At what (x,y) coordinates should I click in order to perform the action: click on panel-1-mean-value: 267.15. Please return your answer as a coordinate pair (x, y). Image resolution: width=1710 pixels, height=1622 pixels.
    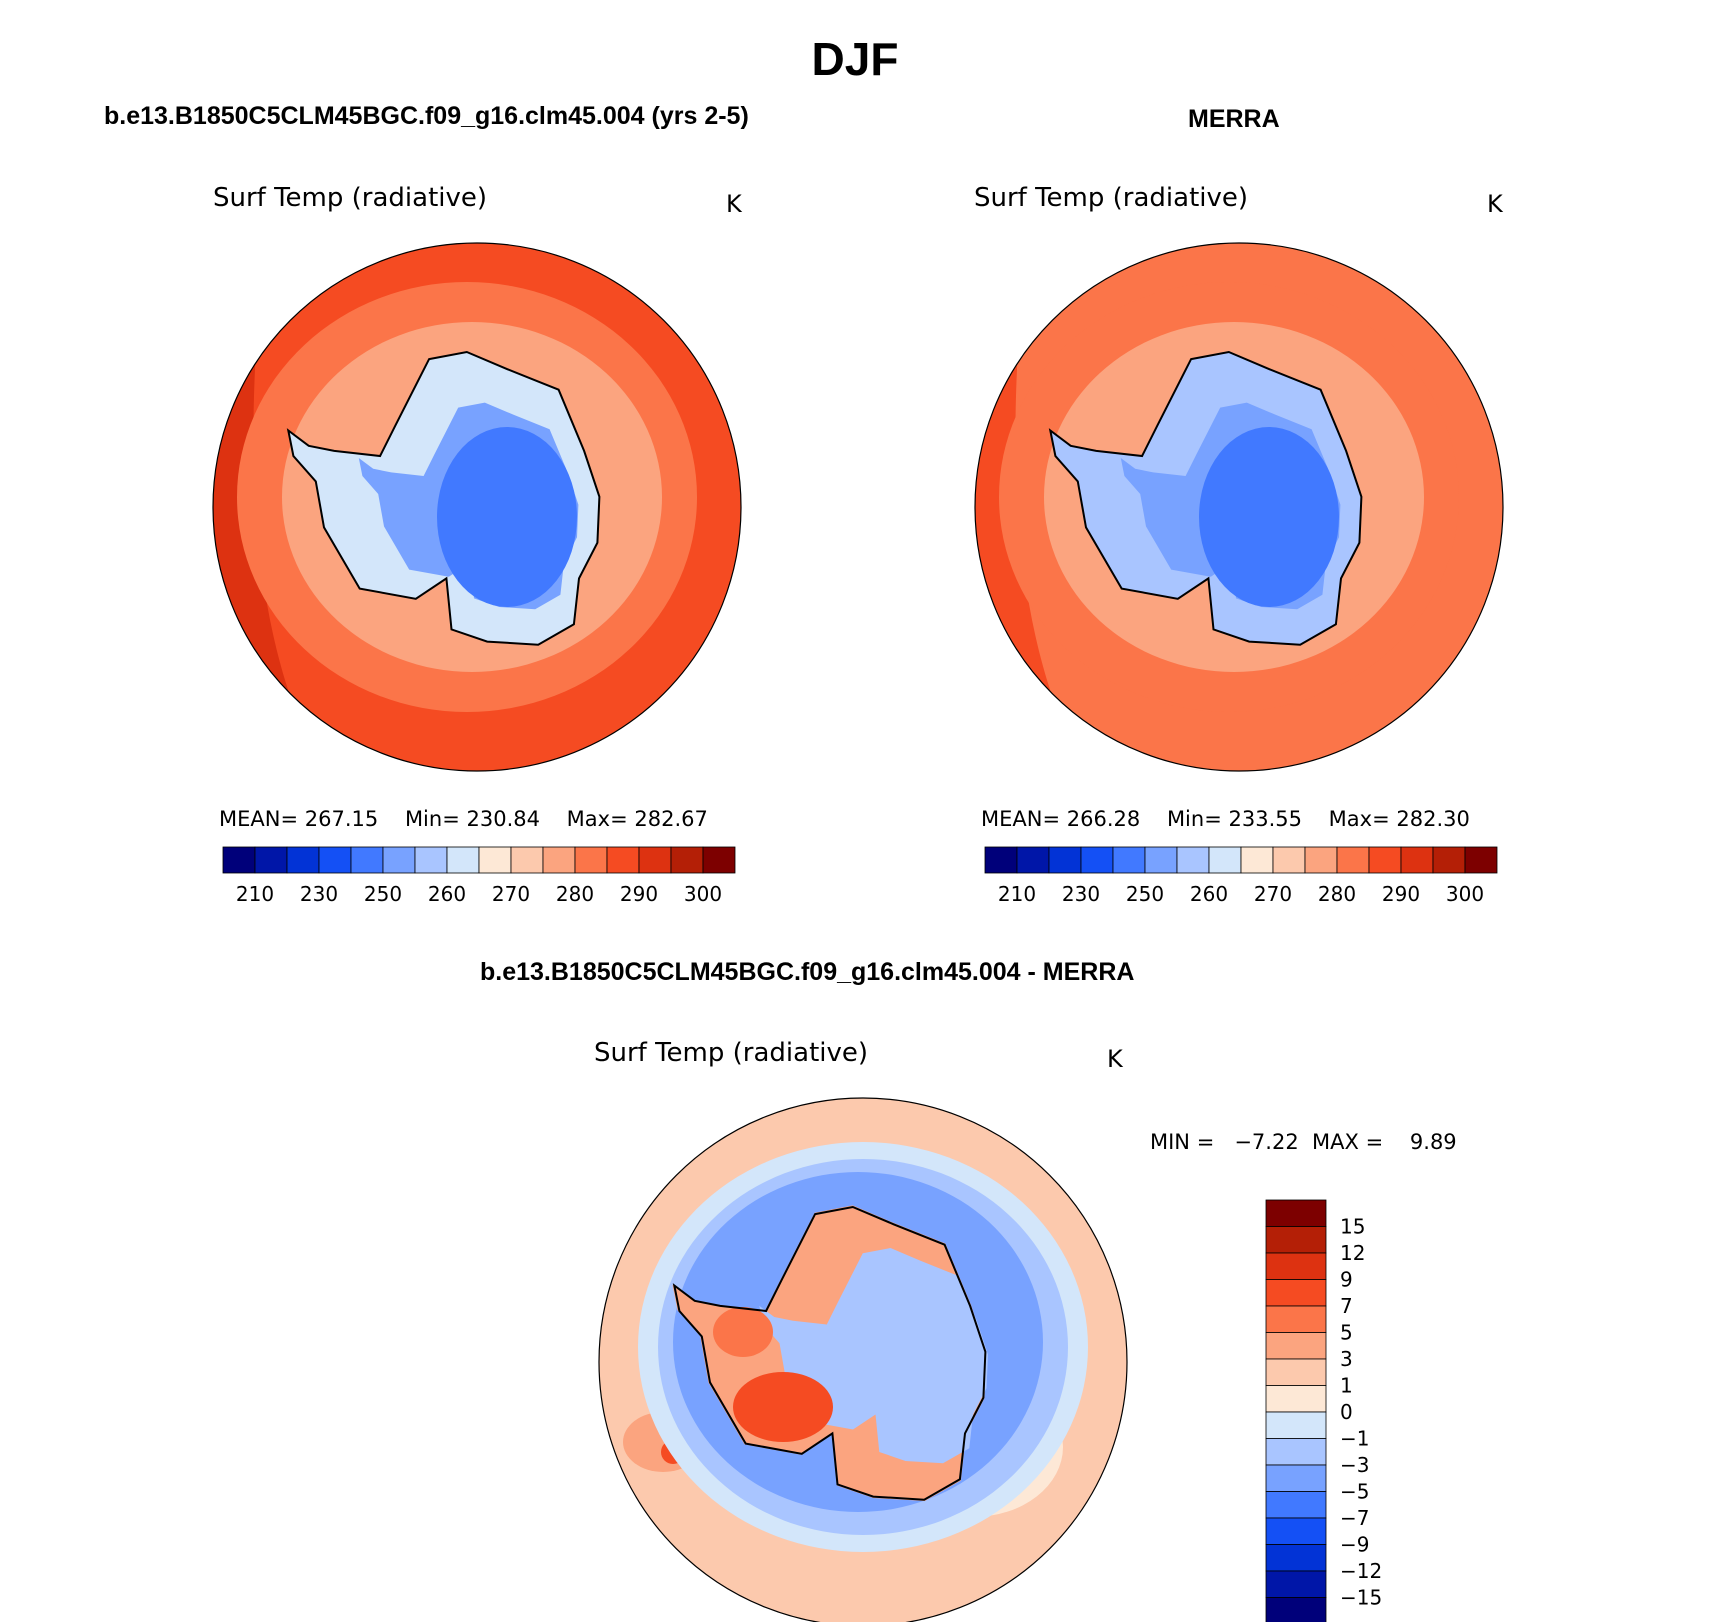
    Looking at the image, I should click on (341, 819).